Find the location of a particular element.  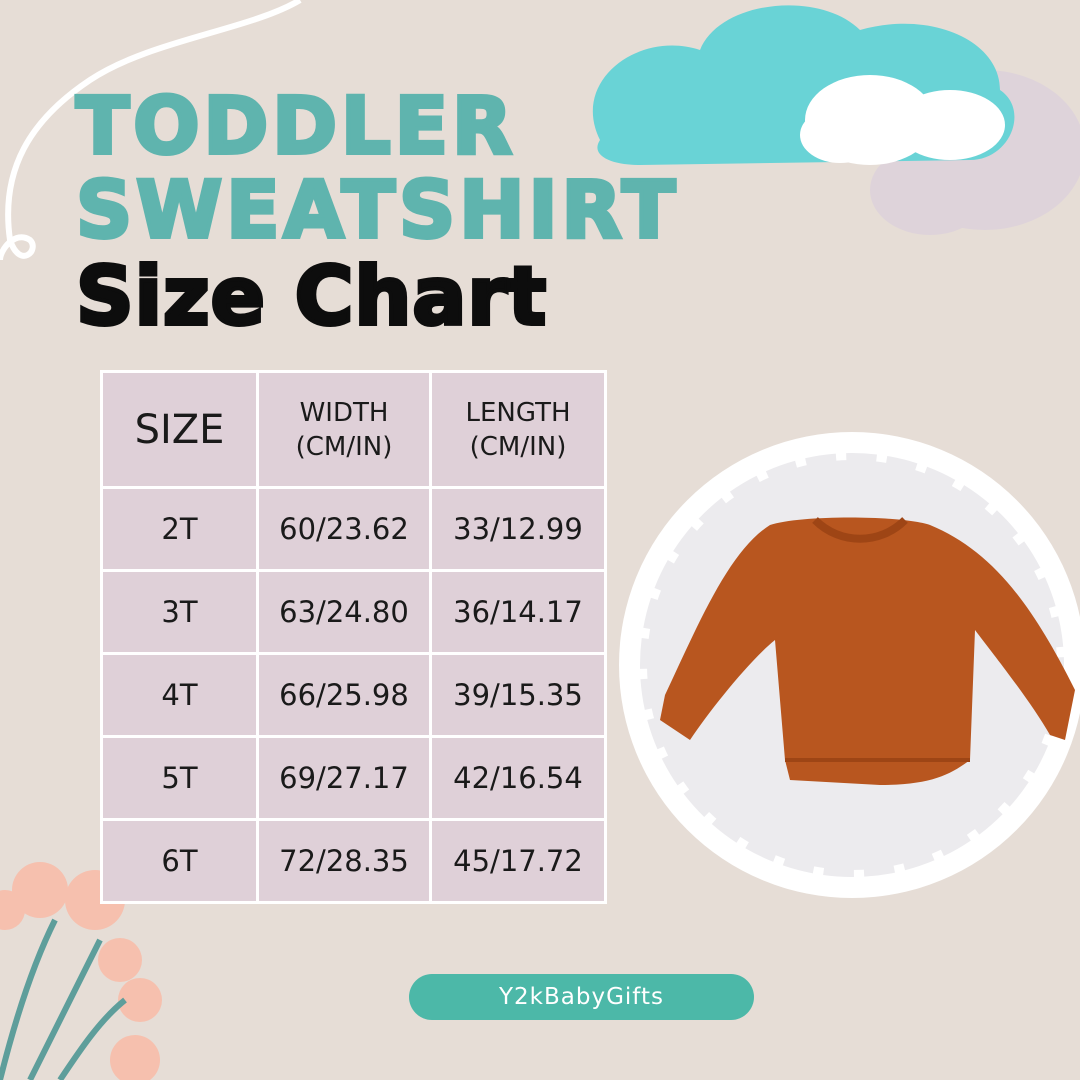

width-cell: 66/25.98 is located at coordinates (344, 695).